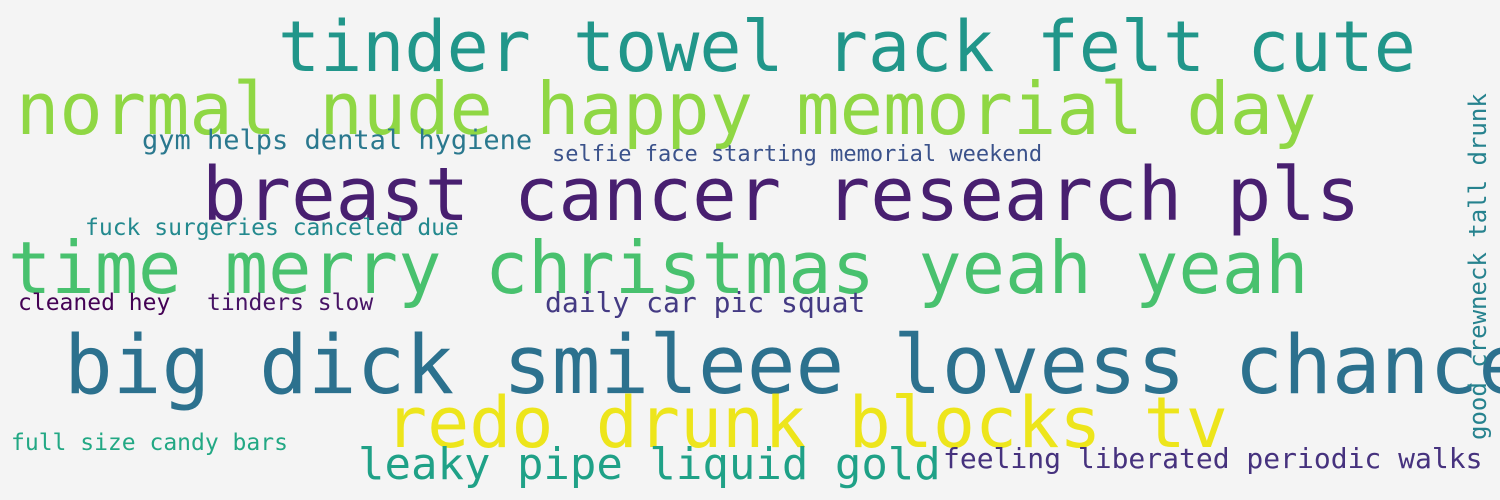 This screenshot has width=1500, height=500. I want to click on word-phrase-redo-drunk: redo drunk blocks tv, so click(806, 423).